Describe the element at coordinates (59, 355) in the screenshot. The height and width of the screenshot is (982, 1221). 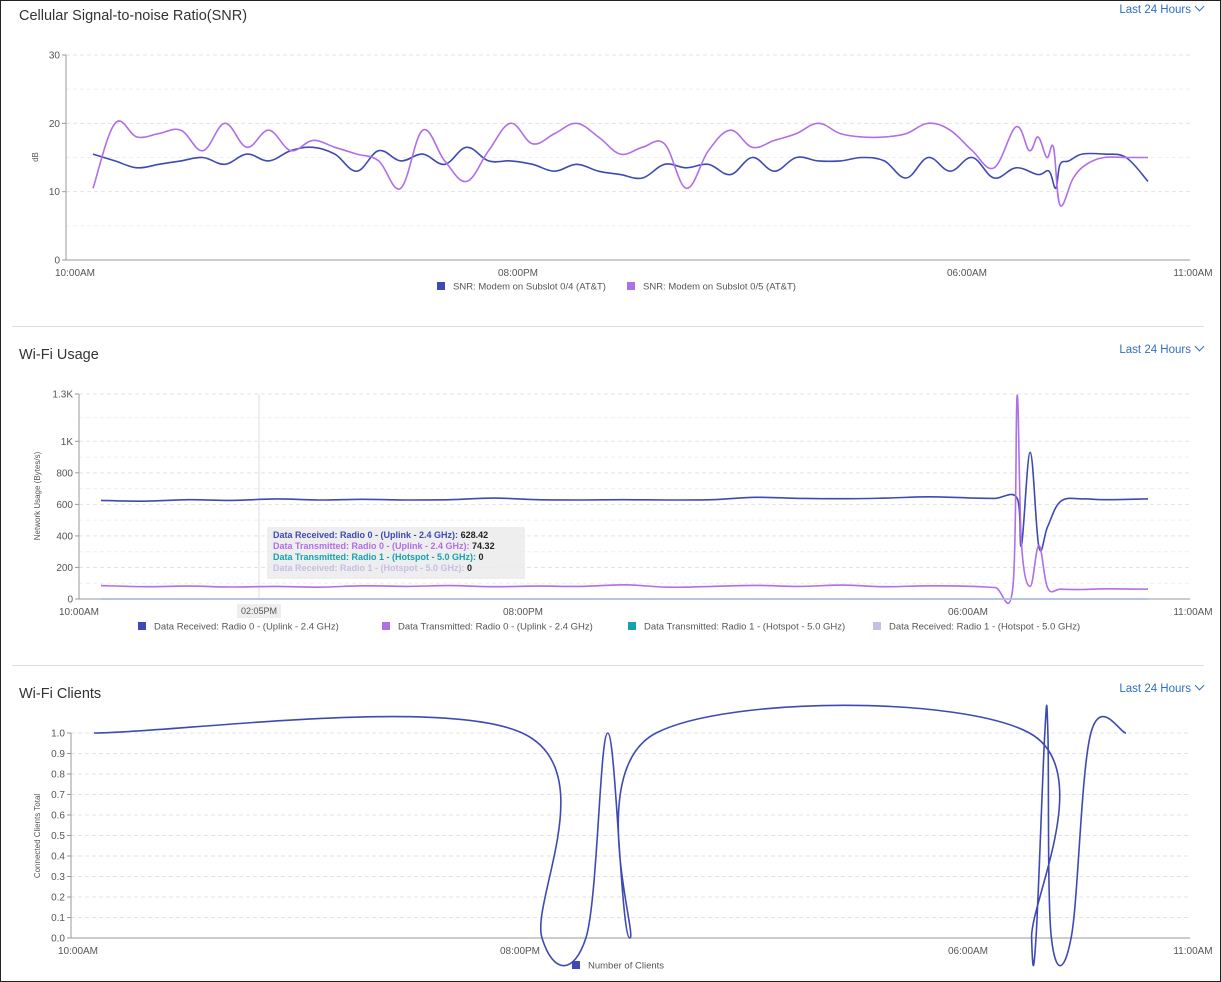
I see `wifi-usage-title: Wi-Fi Usage` at that location.